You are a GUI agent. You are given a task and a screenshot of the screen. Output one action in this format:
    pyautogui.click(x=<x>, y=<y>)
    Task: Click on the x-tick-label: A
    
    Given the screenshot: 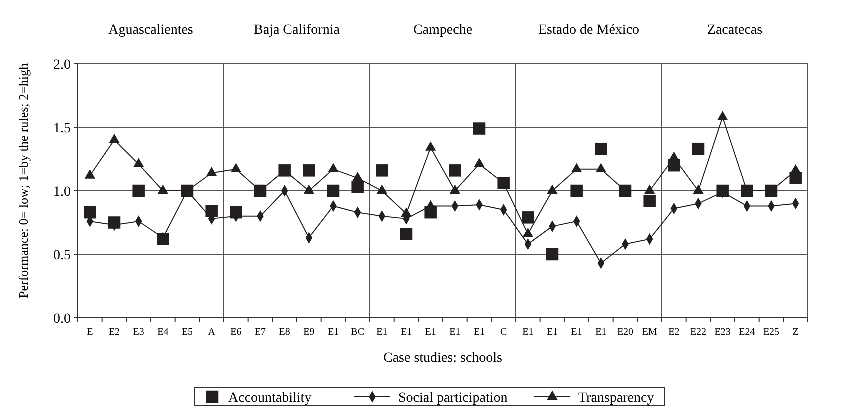 What is the action you would take?
    pyautogui.click(x=212, y=332)
    